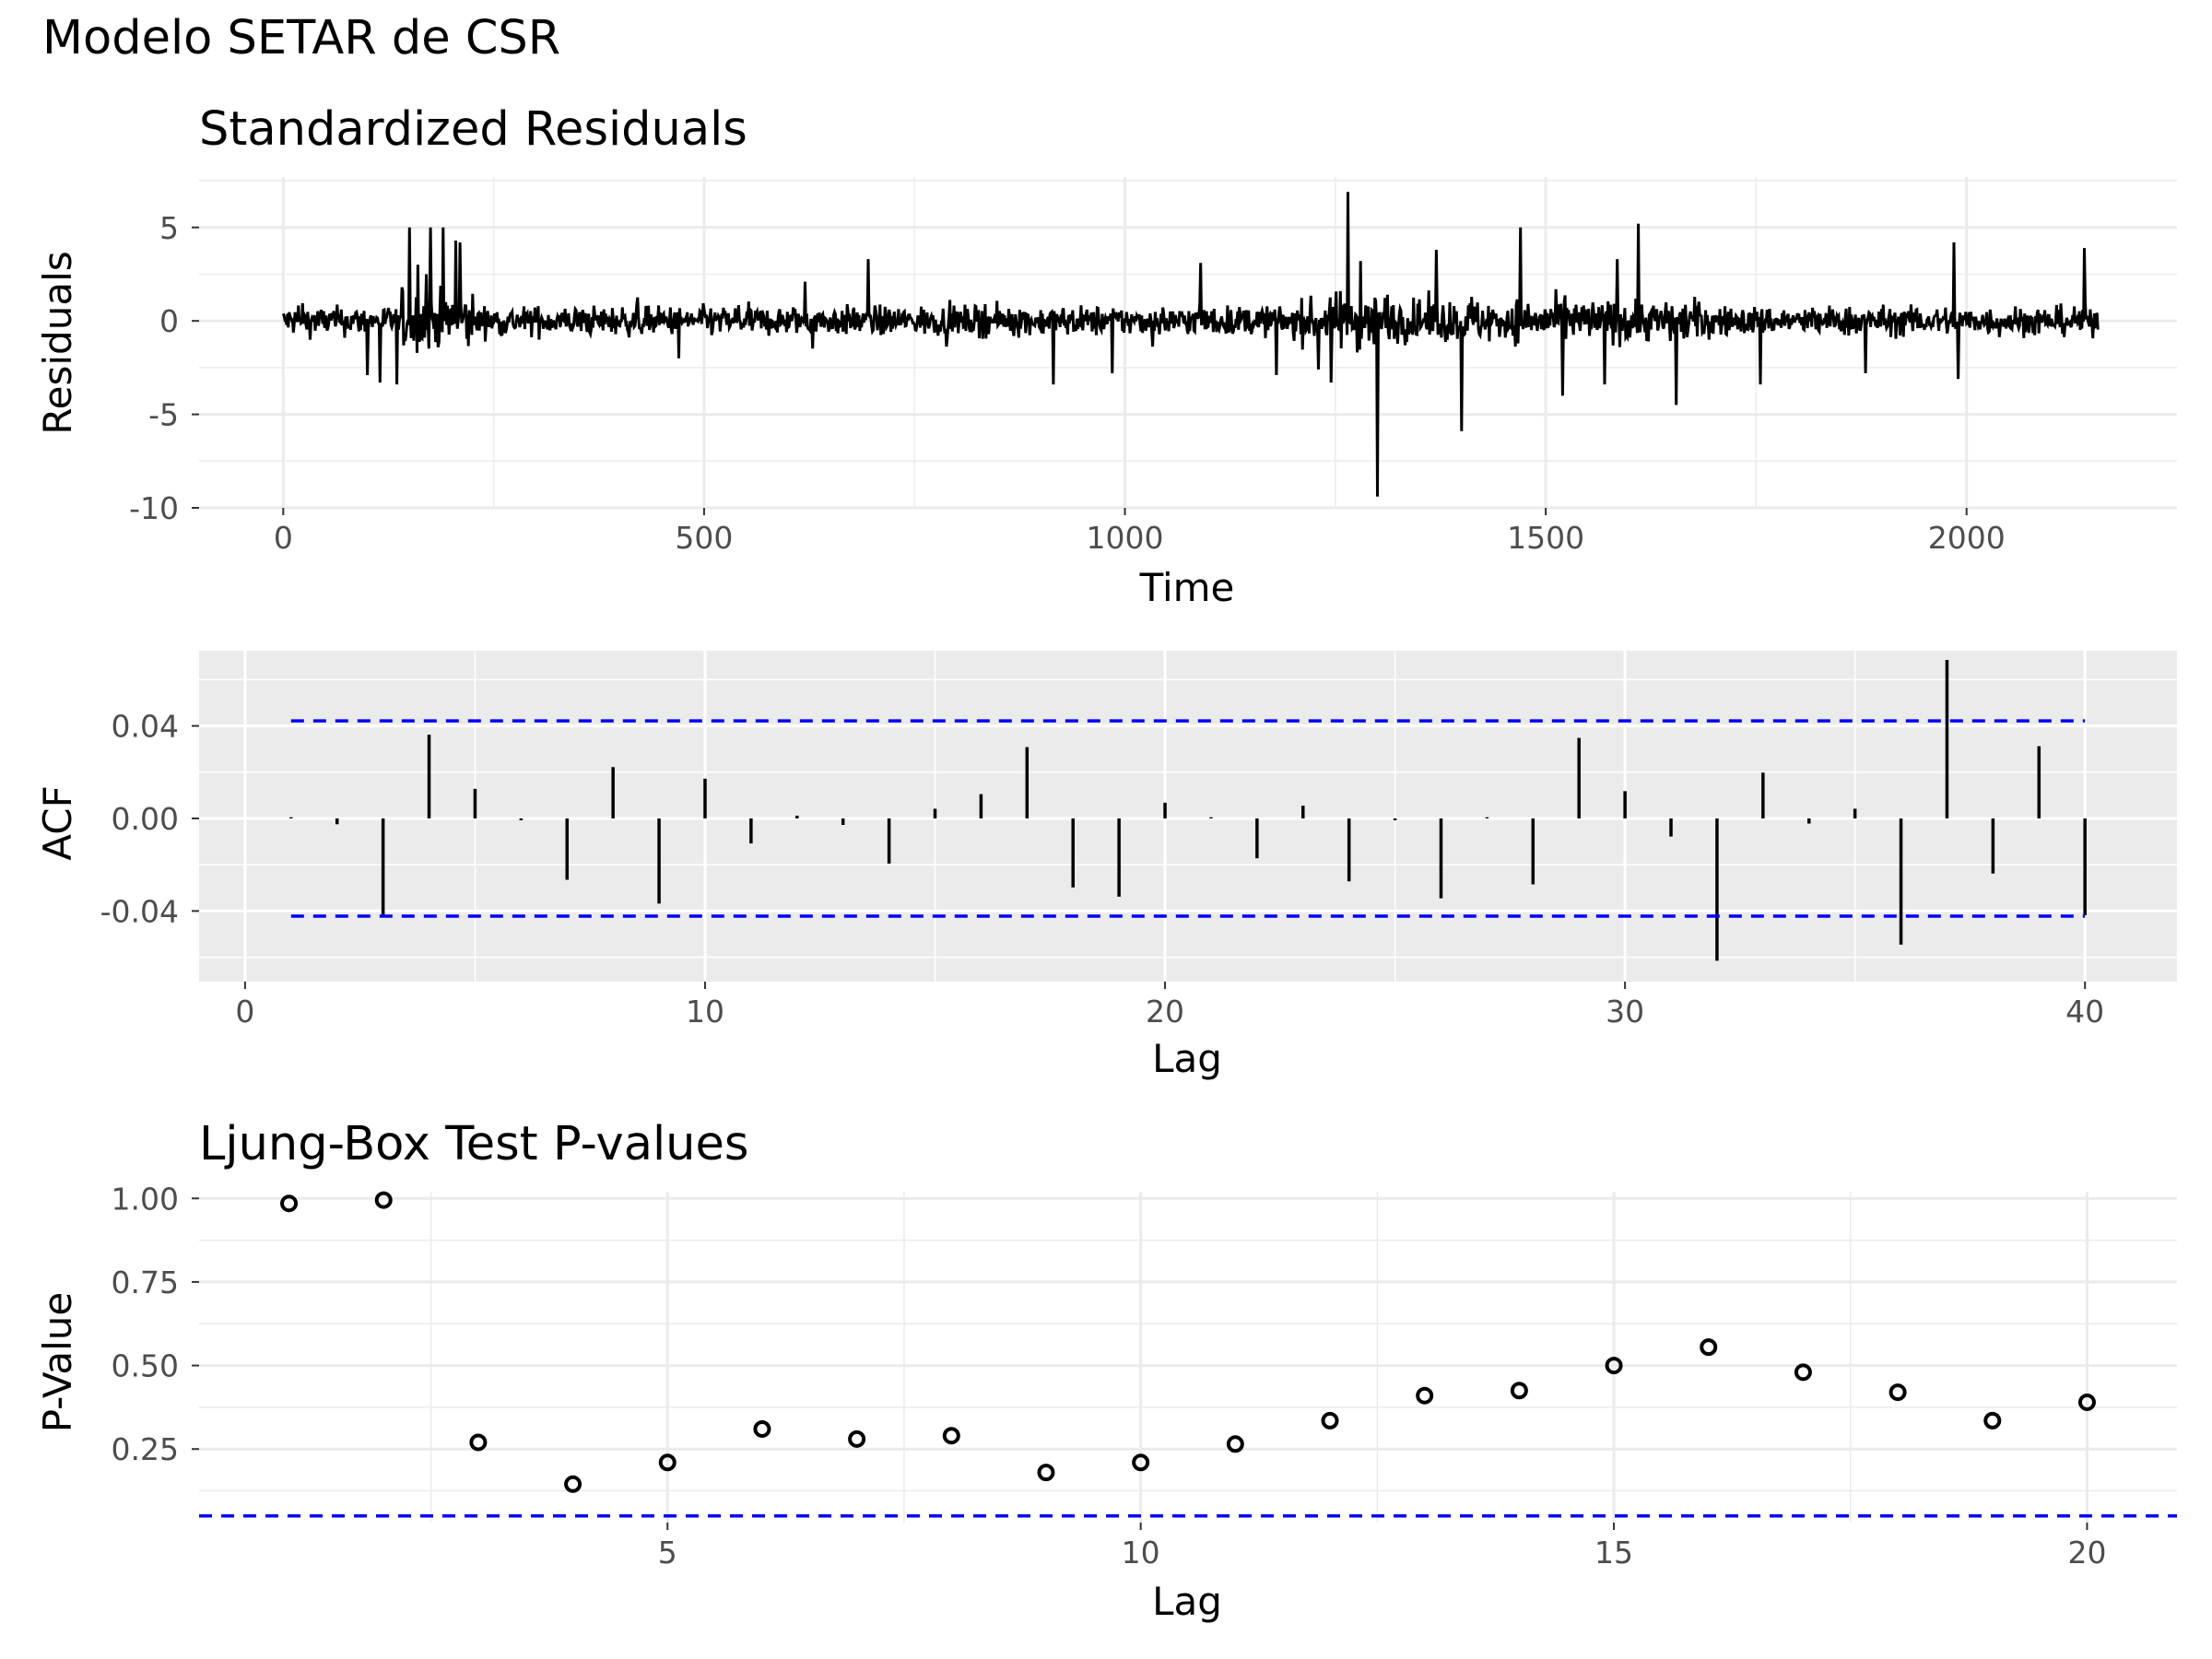 This screenshot has height=1659, width=2212. I want to click on residuals-y-tick-label: 0, so click(169, 321).